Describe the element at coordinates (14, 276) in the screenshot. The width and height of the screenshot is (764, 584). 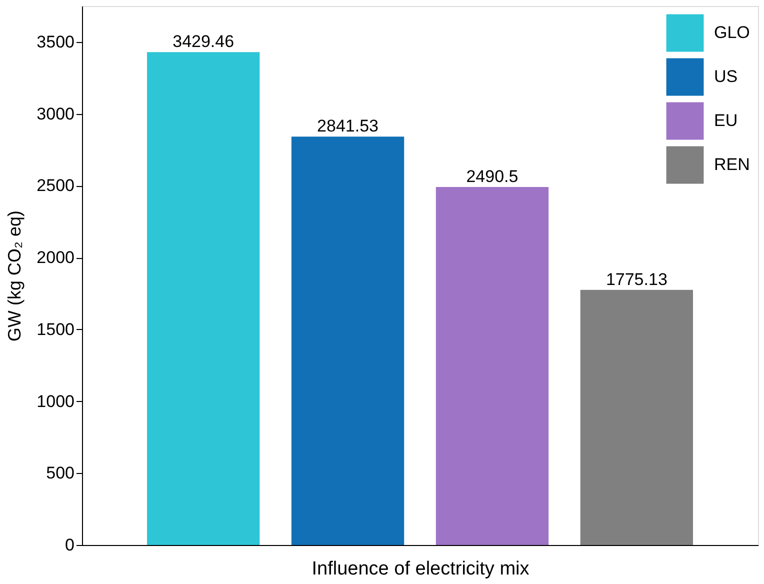
I see `y-axis-title: GW (kg CO₂ eq)` at that location.